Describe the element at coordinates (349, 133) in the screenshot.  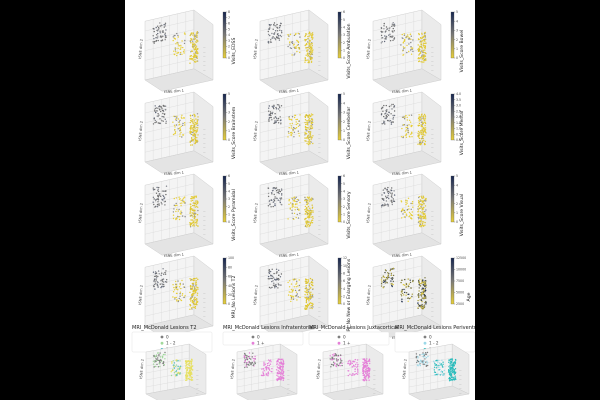
I see `colorbar-label: Visits_Score Cerebellar` at that location.